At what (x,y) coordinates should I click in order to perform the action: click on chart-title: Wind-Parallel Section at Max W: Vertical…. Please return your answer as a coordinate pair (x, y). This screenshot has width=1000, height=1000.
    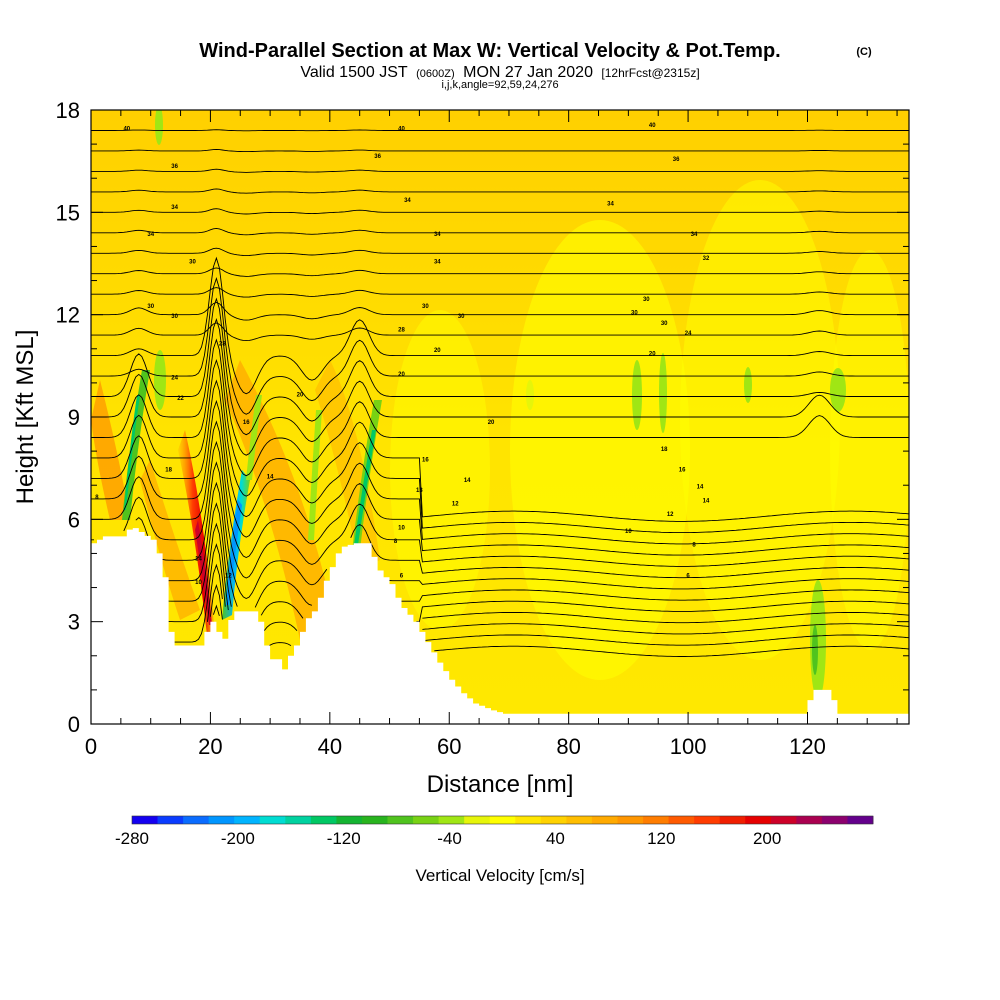
    Looking at the image, I should click on (489, 51).